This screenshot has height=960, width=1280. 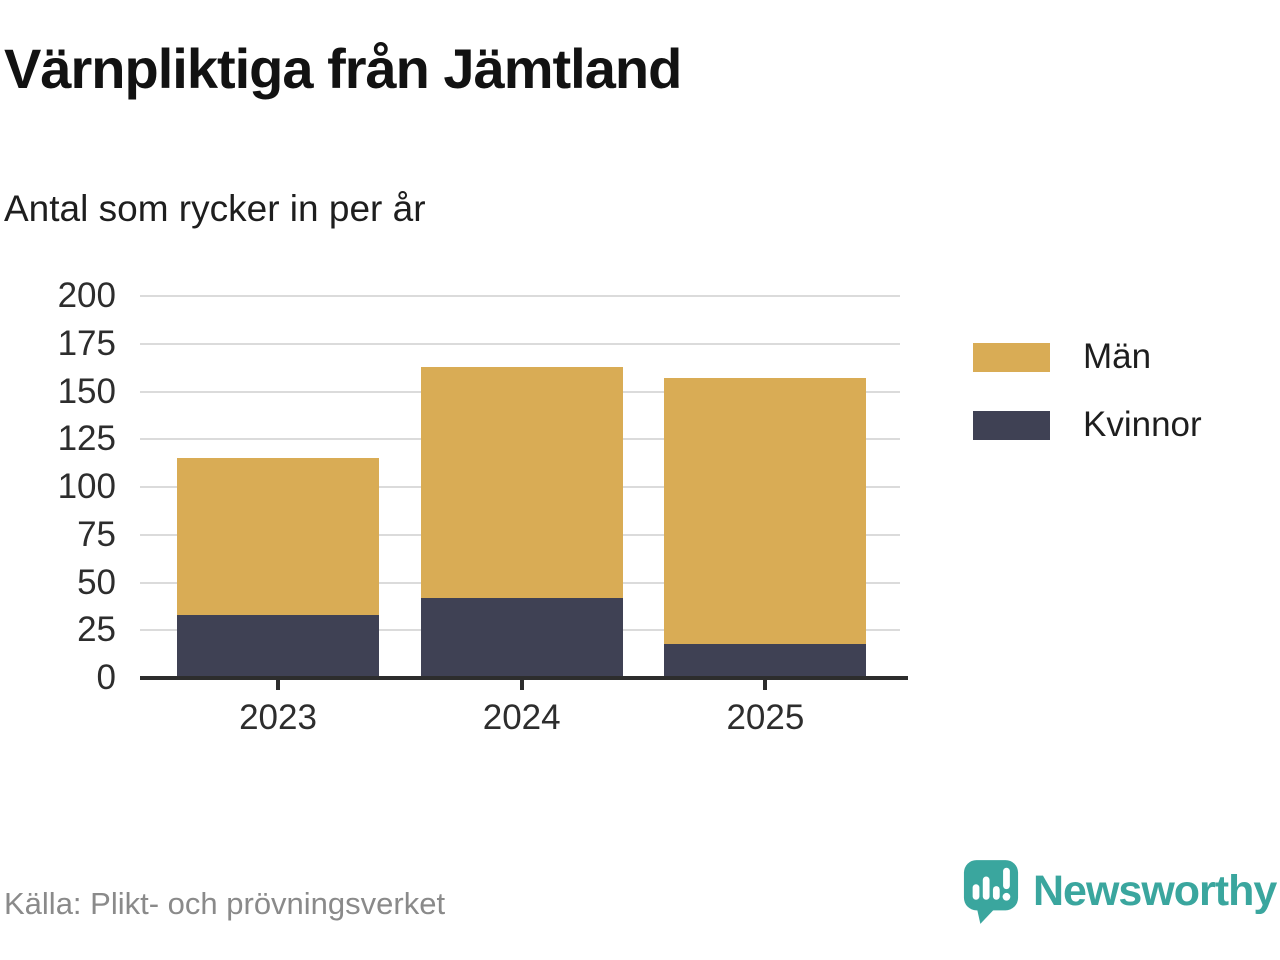 What do you see at coordinates (765, 660) in the screenshot?
I see `bar-2025-kvinnor` at bounding box center [765, 660].